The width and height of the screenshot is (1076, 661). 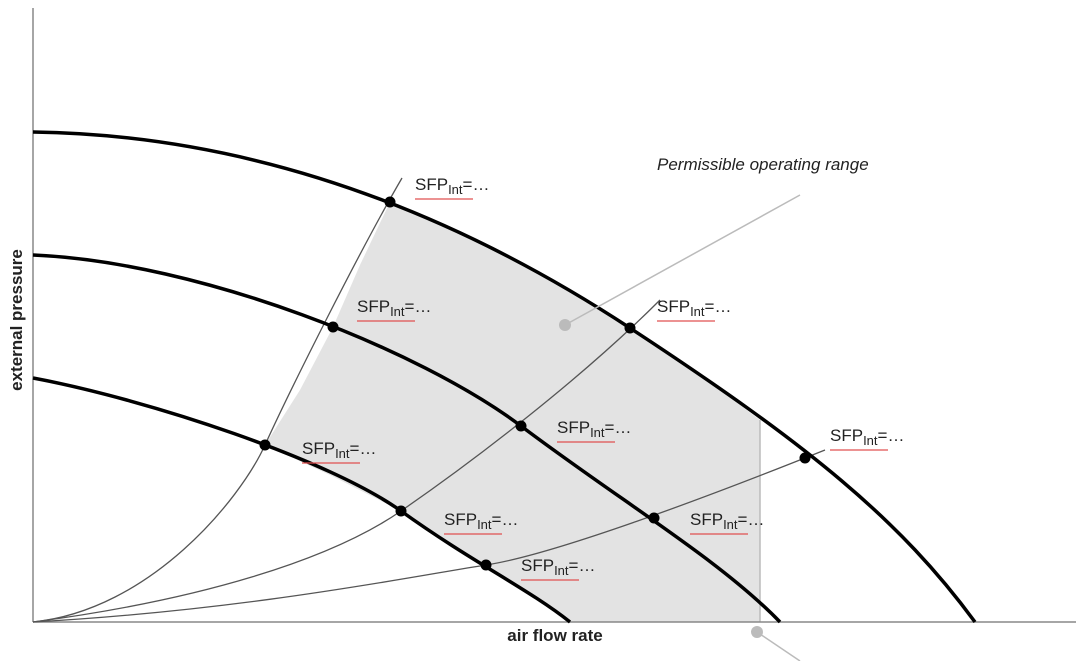 I want to click on x-axis-label: air flow rate, so click(x=554, y=635).